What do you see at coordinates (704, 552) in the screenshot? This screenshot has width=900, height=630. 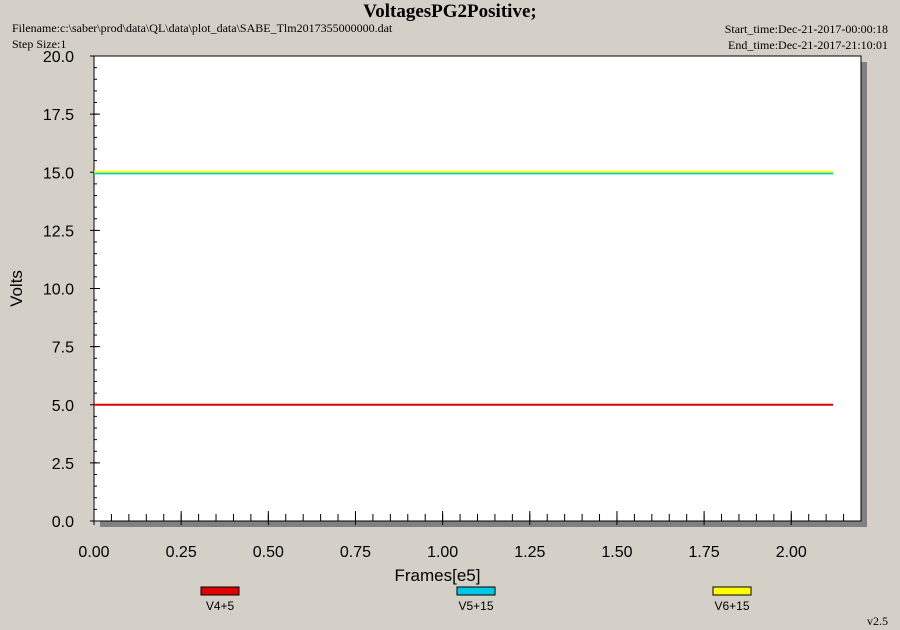 I see `x-tick-label: 1.75` at bounding box center [704, 552].